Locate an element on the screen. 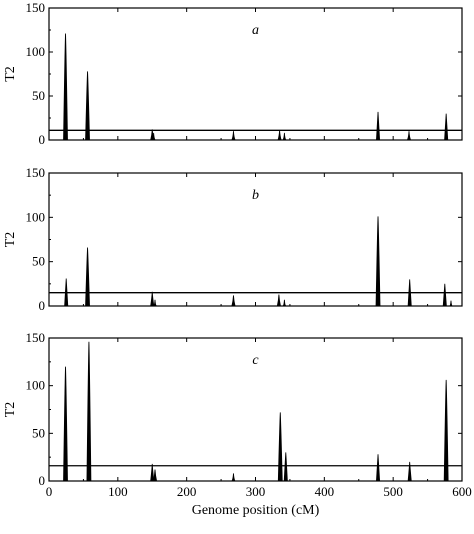 This screenshot has width=474, height=534. x-tick-label: 300 is located at coordinates (256, 491).